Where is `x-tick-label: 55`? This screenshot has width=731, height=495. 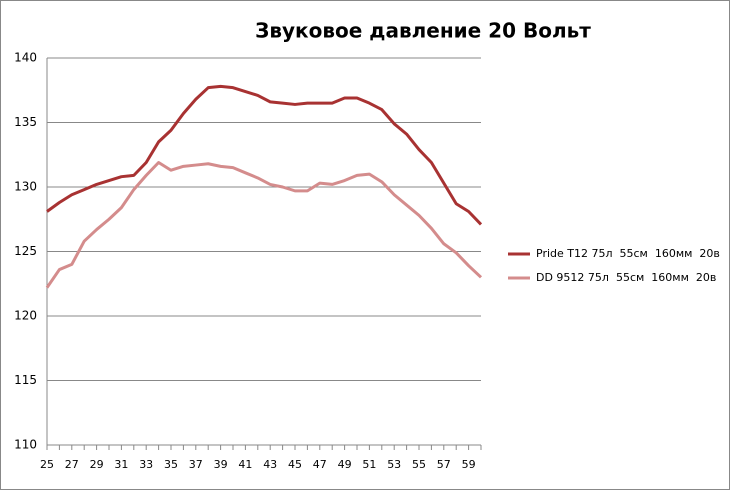
x-tick-label: 55 is located at coordinates (419, 464).